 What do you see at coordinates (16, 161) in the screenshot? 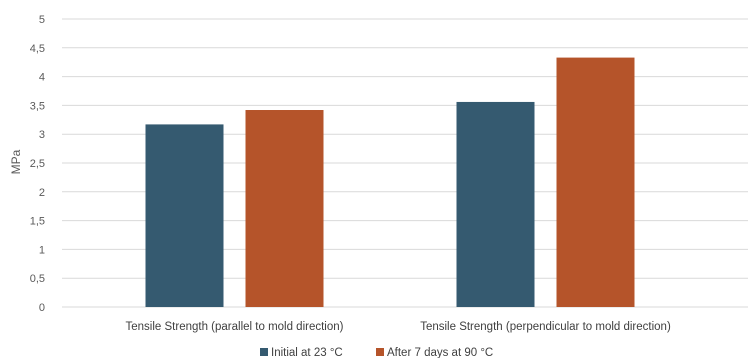
I see `y-axis-title: MPa` at bounding box center [16, 161].